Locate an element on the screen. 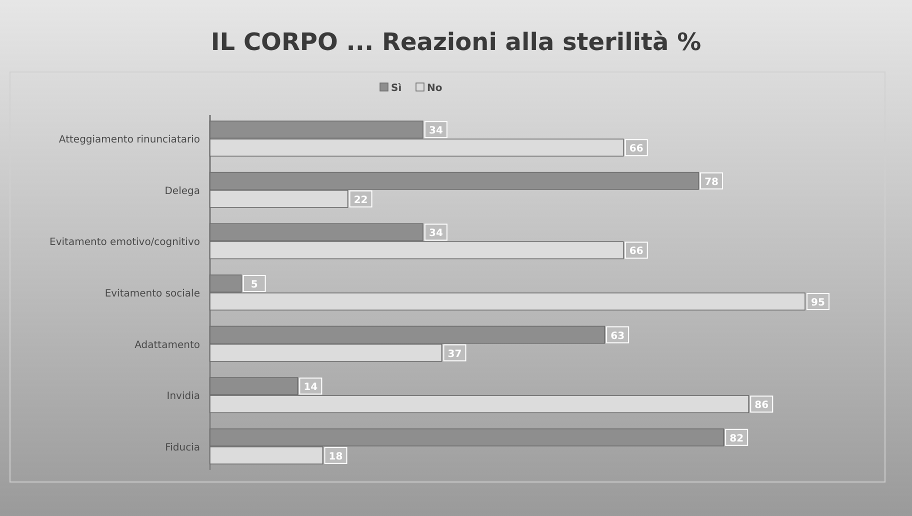 The height and width of the screenshot is (516, 912). y-tick-label: Delega is located at coordinates (182, 191).